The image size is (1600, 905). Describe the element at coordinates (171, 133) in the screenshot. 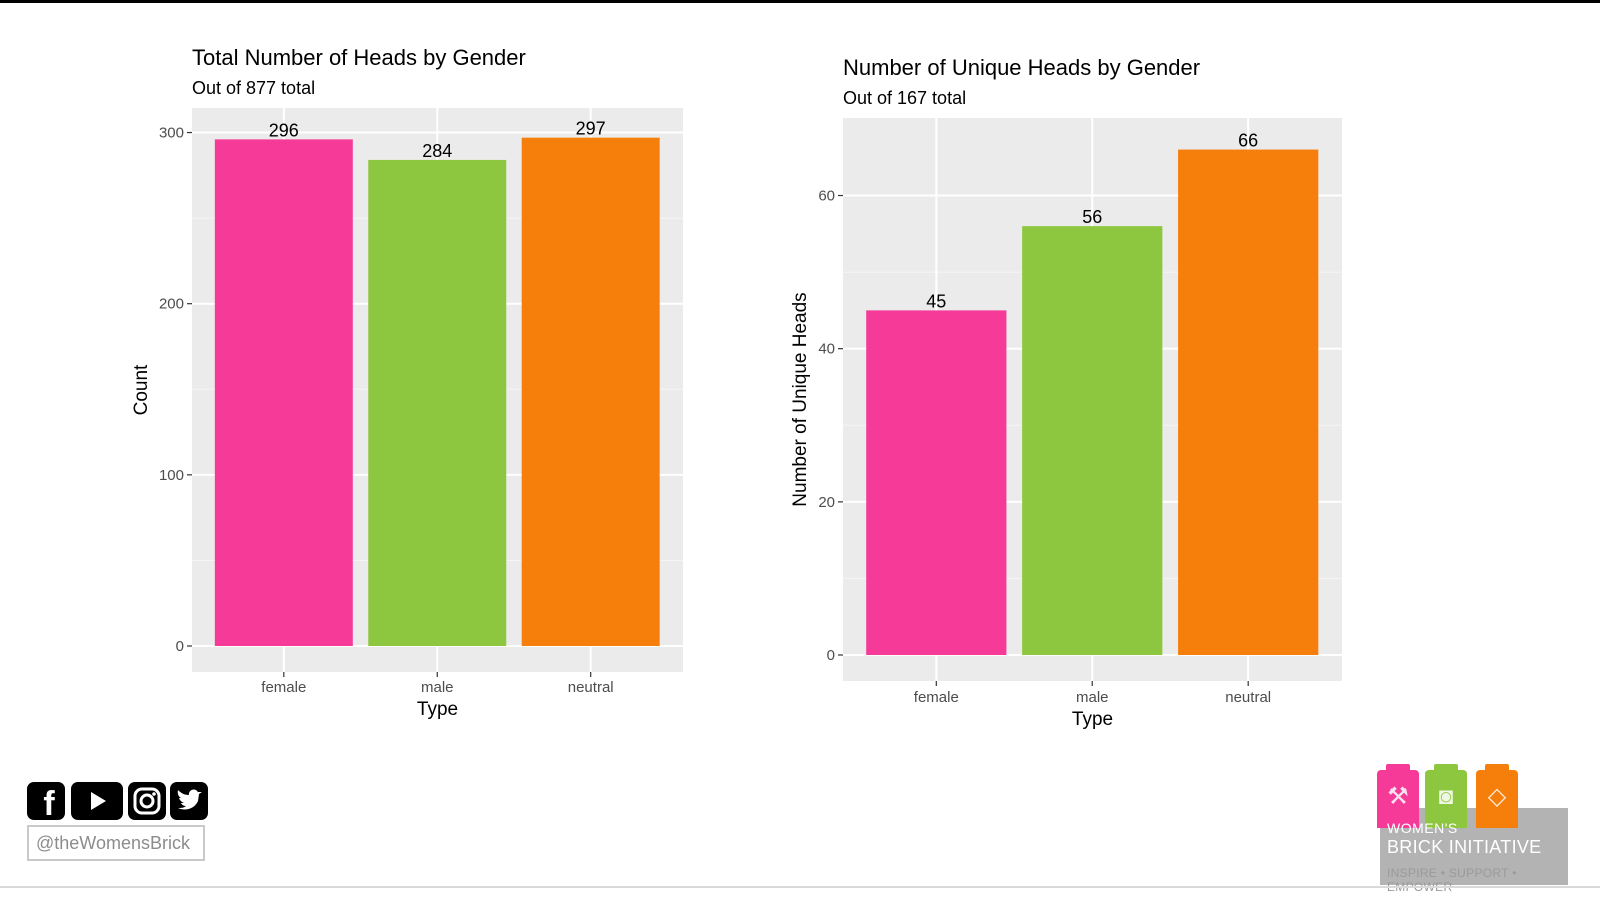

I see `y-tick-label: 300` at that location.